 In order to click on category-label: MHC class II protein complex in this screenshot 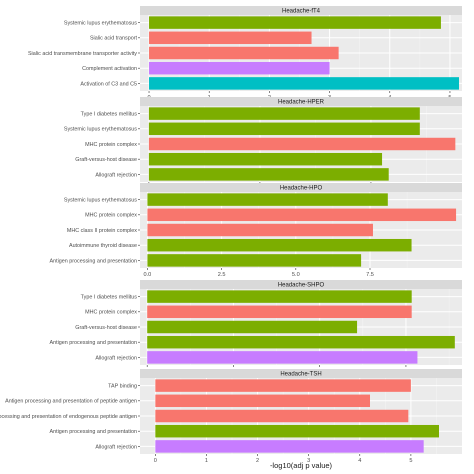, I will do `click(102, 231)`.